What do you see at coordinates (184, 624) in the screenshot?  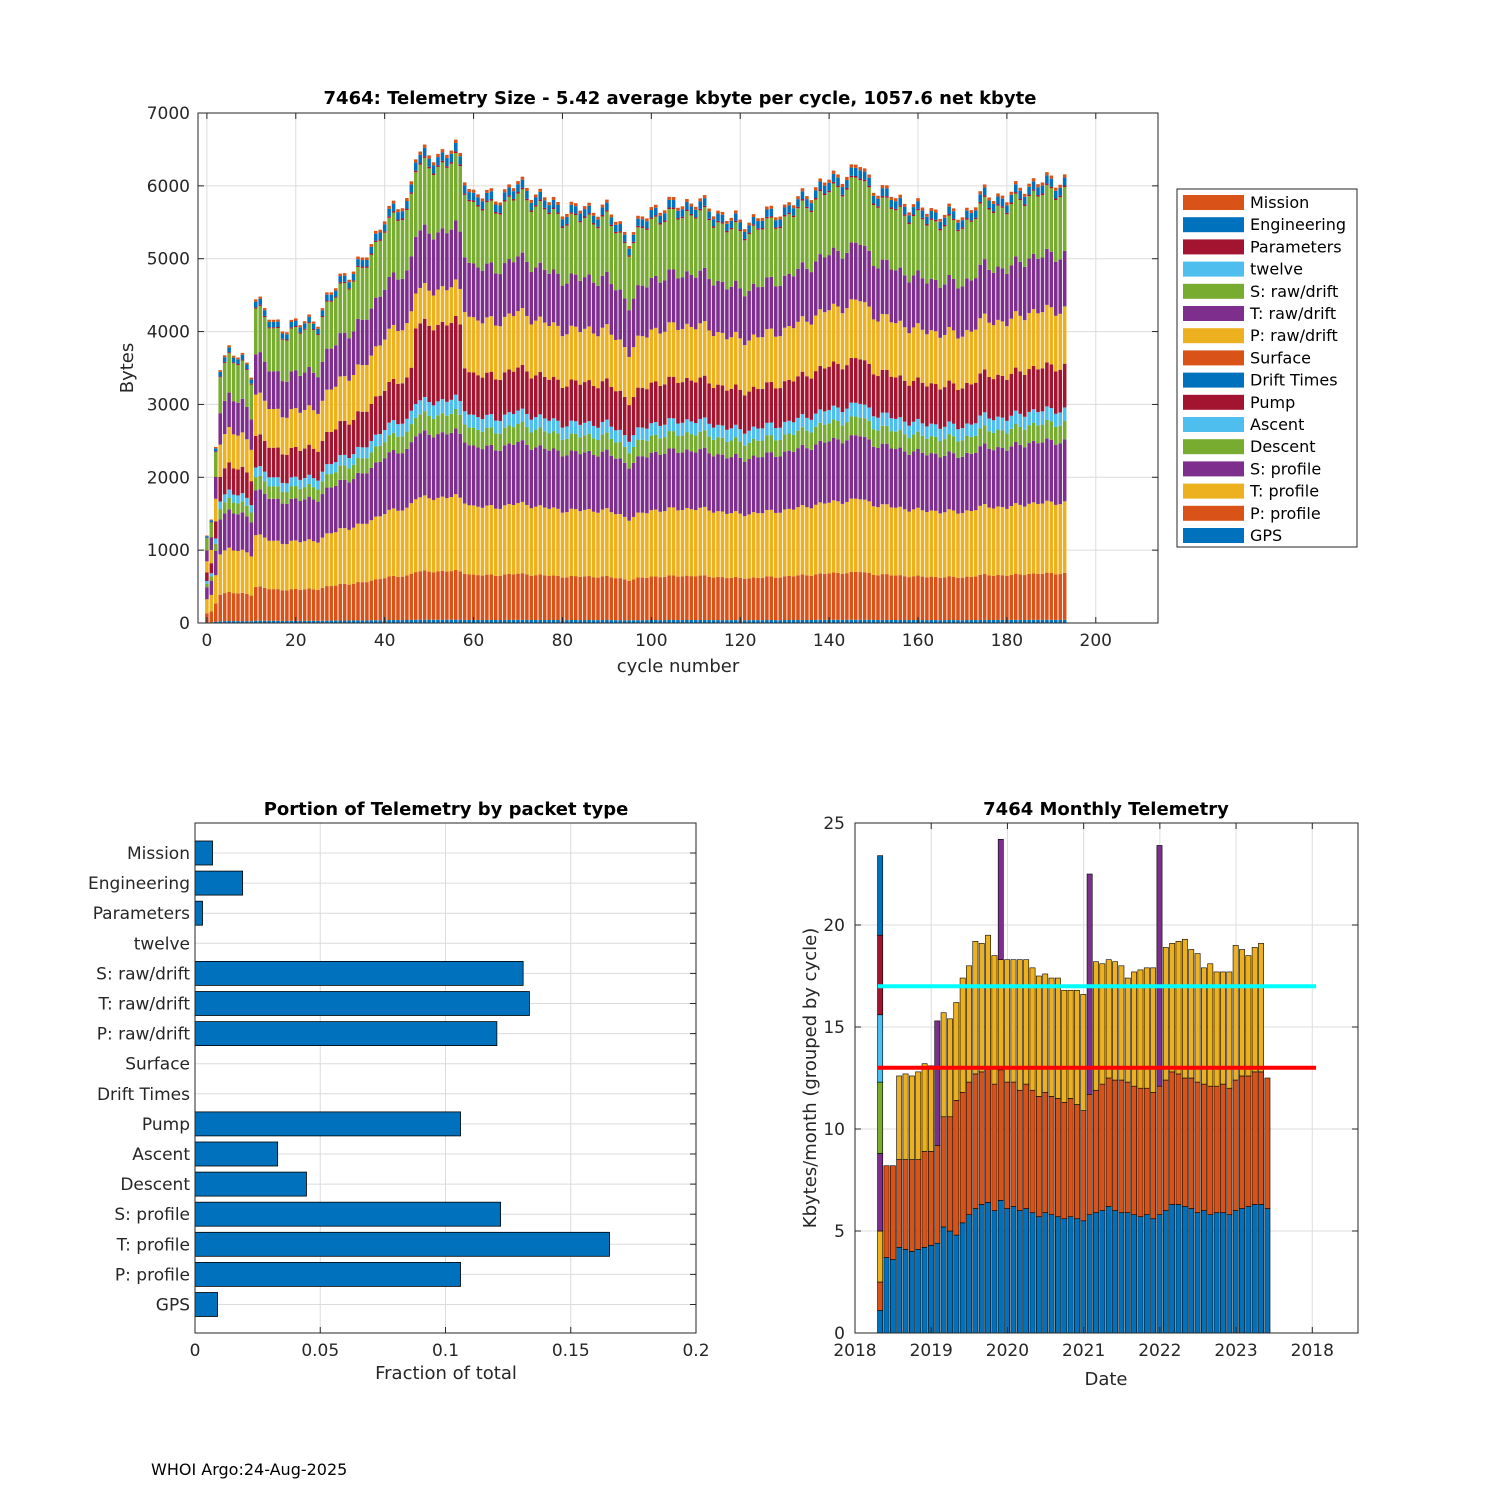 I see `y-tick-label: 0` at bounding box center [184, 624].